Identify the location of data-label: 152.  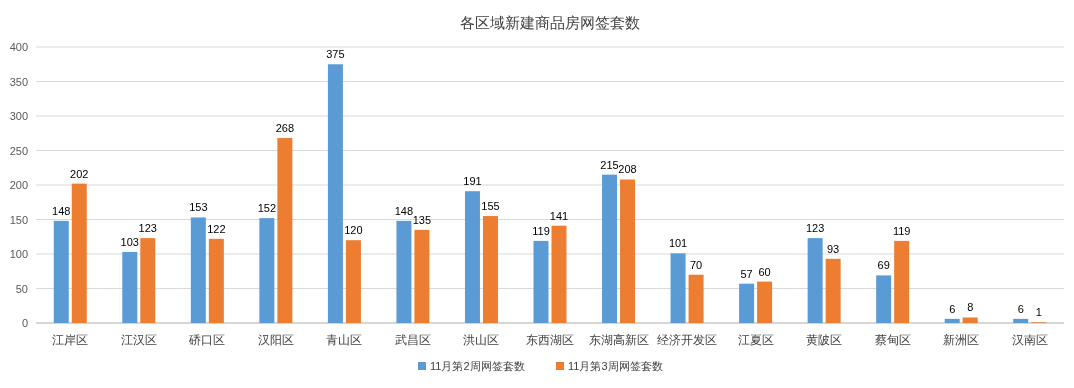
(267, 208).